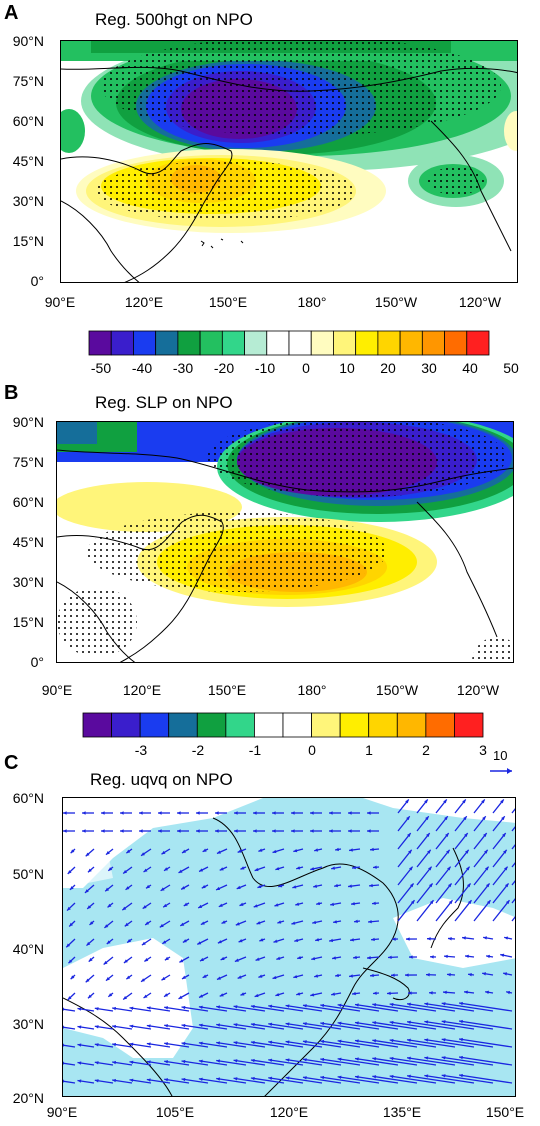 This screenshot has width=540, height=1126. What do you see at coordinates (198, 750) in the screenshot?
I see `colorbar-label: -2` at bounding box center [198, 750].